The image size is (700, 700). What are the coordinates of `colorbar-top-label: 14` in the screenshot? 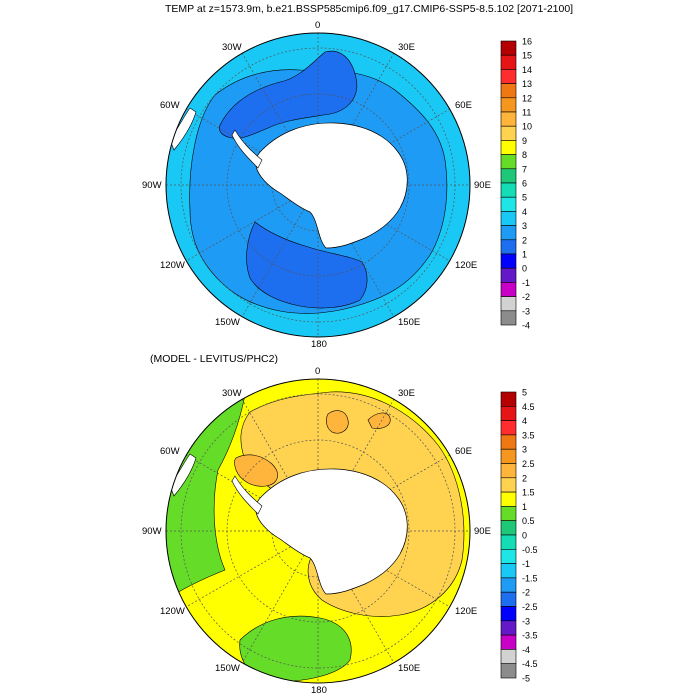 It's located at (527, 70).